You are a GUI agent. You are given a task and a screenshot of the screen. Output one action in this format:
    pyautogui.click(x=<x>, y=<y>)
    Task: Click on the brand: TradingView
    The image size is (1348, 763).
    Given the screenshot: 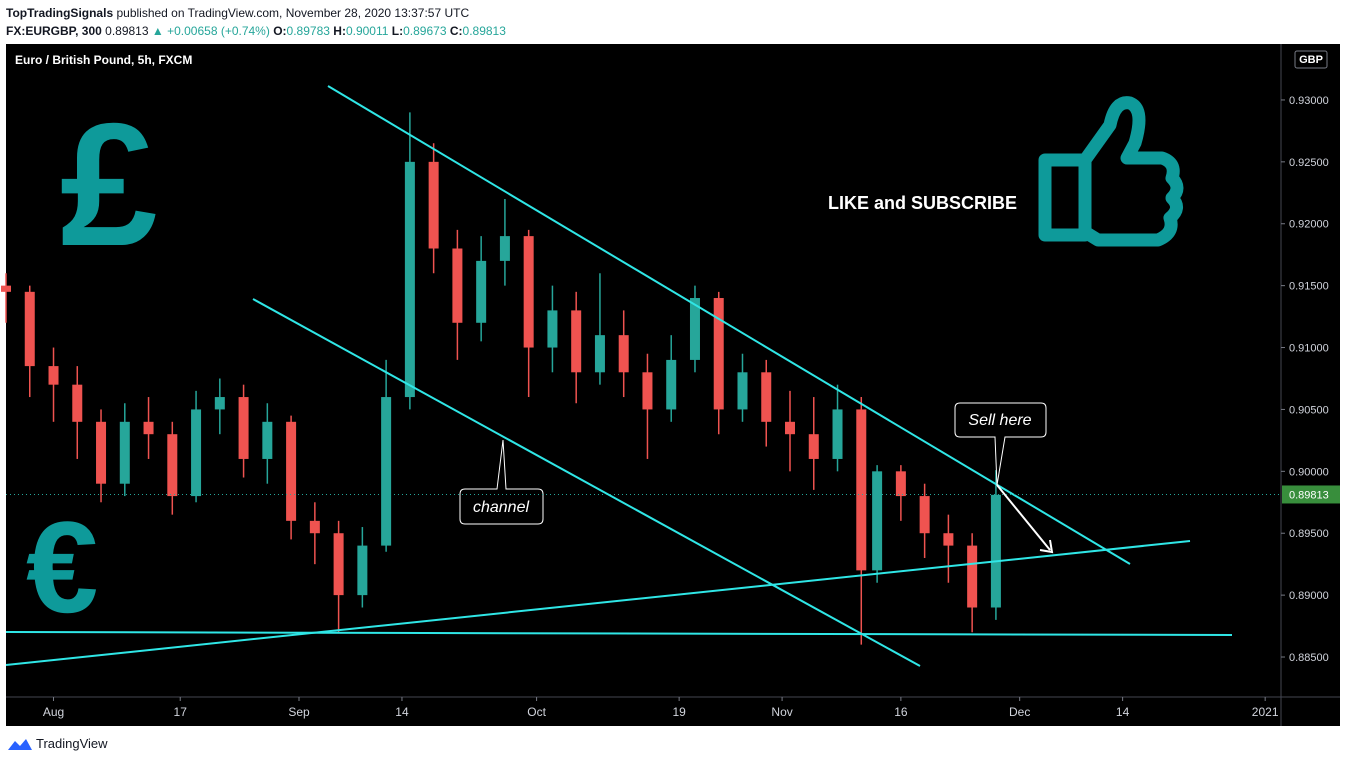 What is the action you would take?
    pyautogui.click(x=72, y=743)
    